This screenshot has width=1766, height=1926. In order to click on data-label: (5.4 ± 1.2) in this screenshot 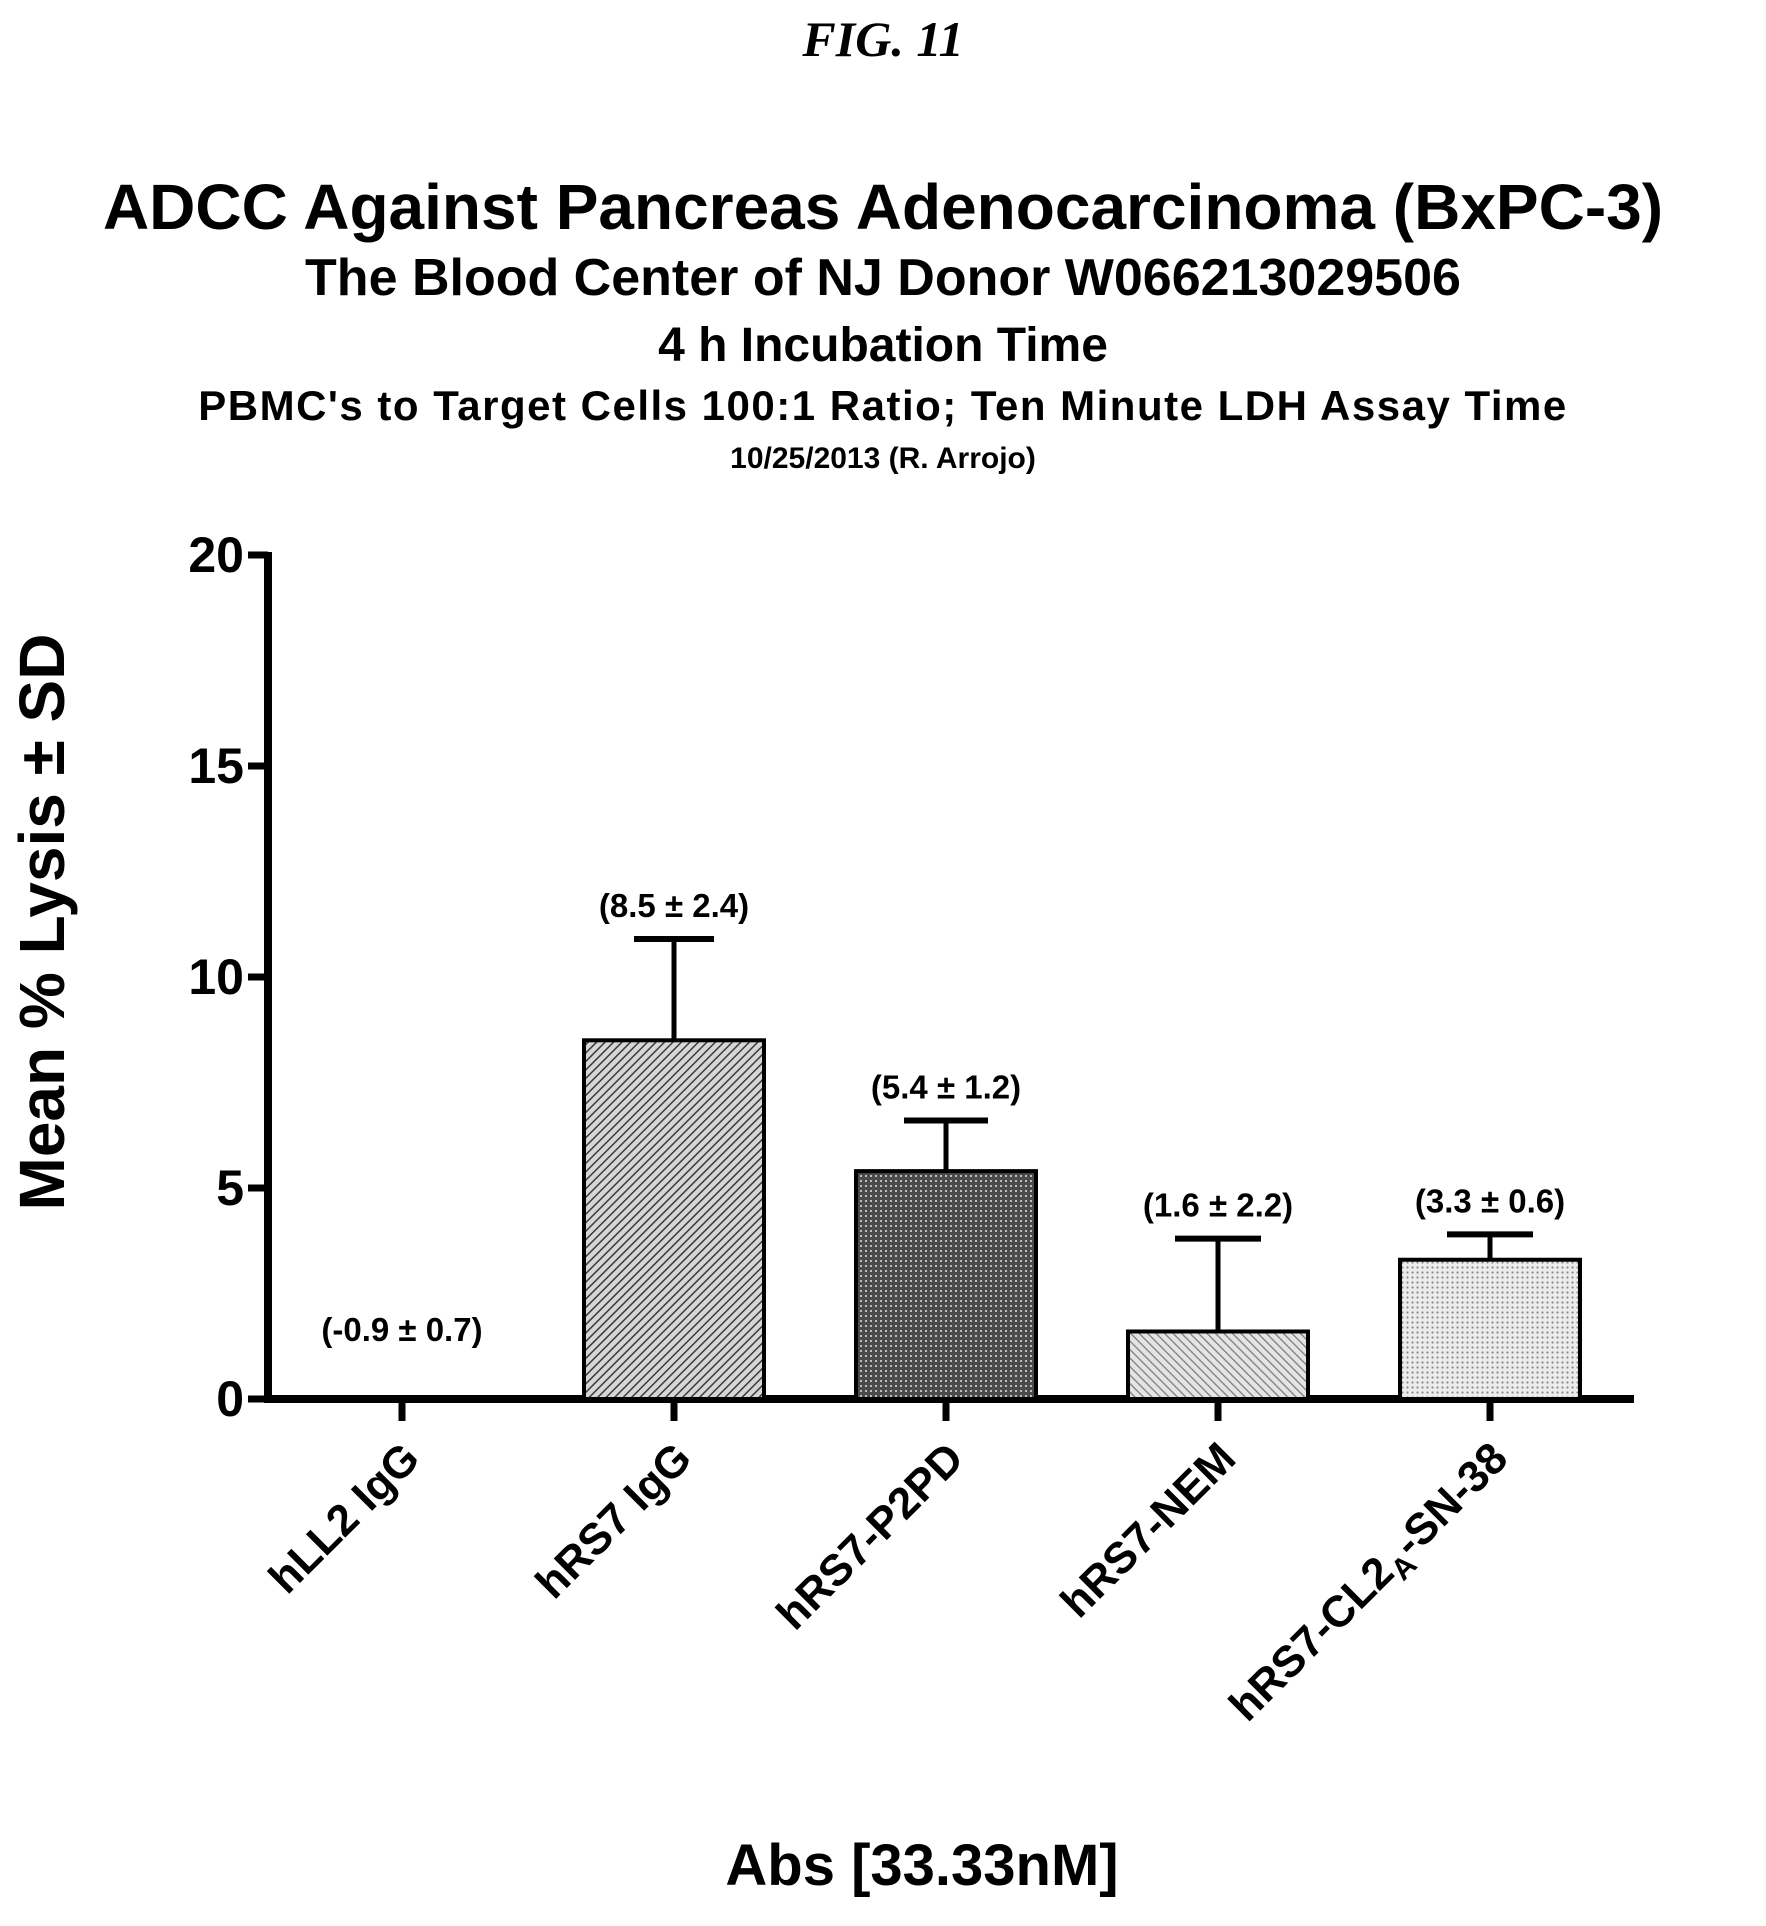, I will do `click(946, 1086)`.